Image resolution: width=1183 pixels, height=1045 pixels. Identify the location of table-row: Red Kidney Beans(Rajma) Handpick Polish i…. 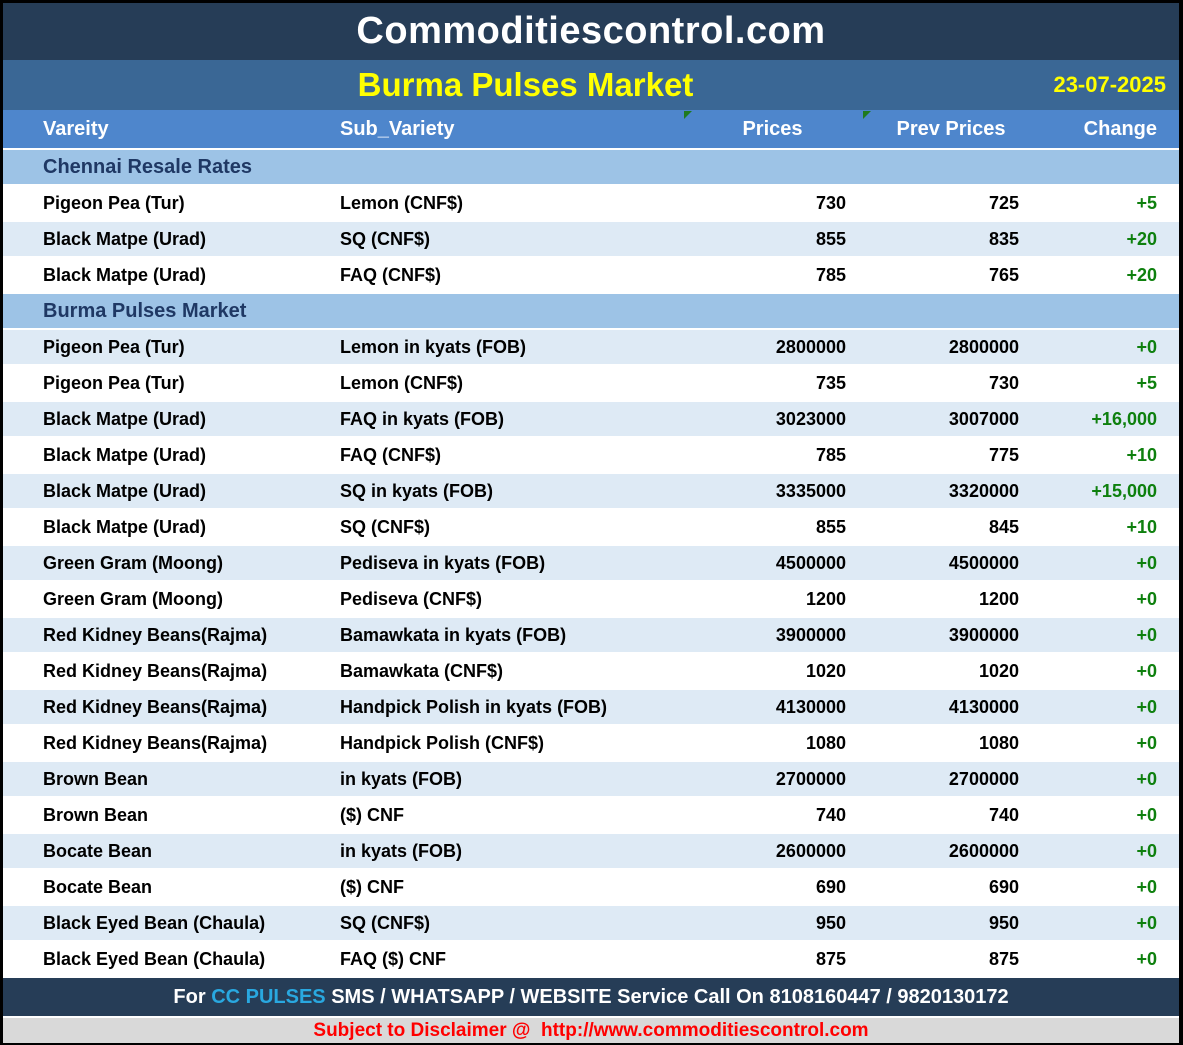
(591, 708).